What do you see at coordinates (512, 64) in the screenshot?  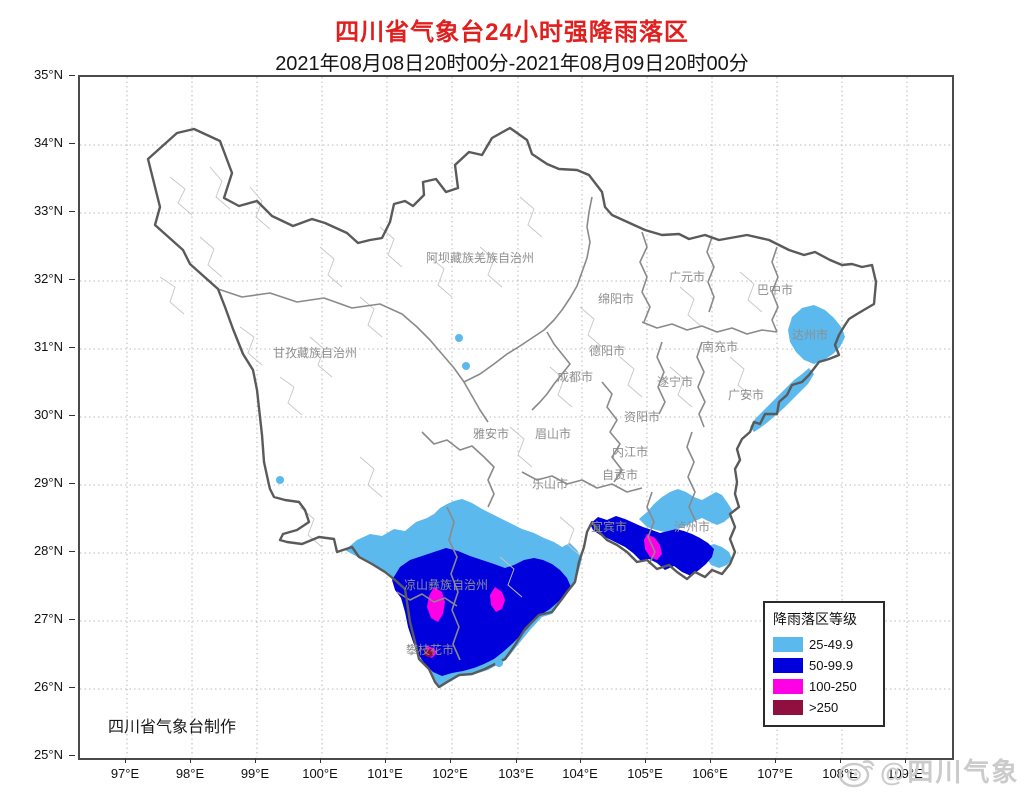 I see `page-subtitle: 2021年08月08日20时00分-2021年08月09日20时00分` at bounding box center [512, 64].